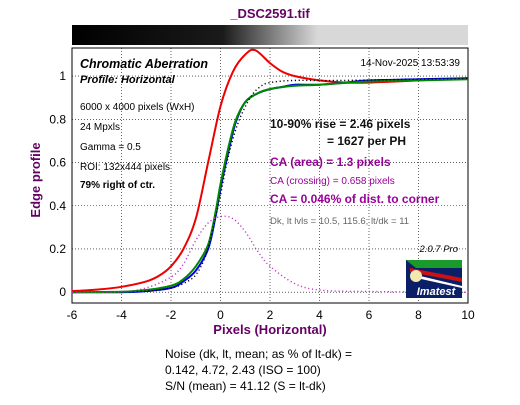  I want to click on y-tick-label: 0.4, so click(57, 206).